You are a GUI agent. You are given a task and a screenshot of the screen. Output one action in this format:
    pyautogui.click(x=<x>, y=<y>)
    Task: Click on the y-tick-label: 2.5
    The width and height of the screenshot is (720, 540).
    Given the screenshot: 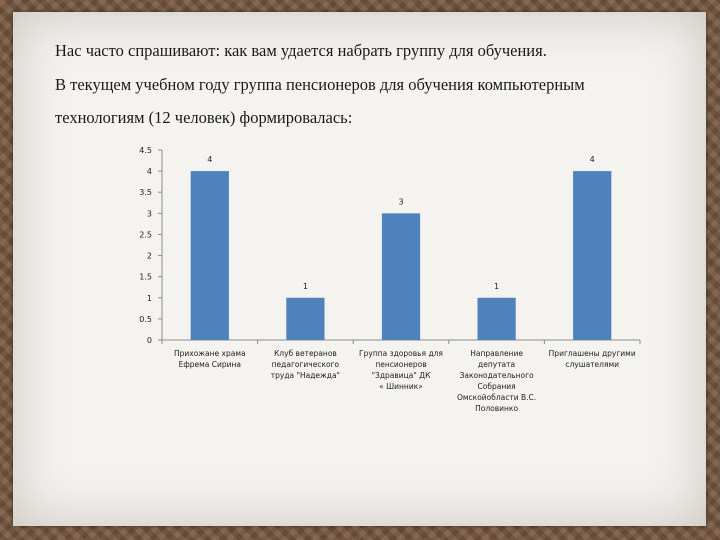 What is the action you would take?
    pyautogui.click(x=145, y=234)
    